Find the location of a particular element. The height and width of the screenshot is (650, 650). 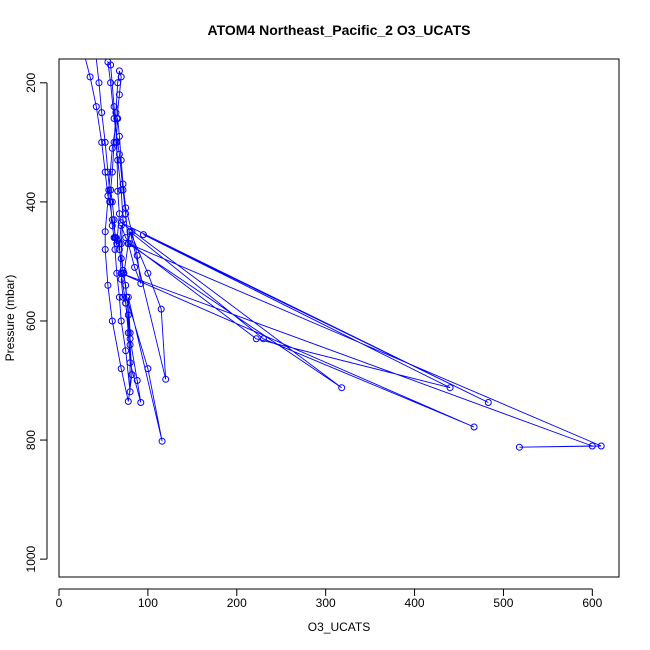

x-tick-label: 300 is located at coordinates (326, 603).